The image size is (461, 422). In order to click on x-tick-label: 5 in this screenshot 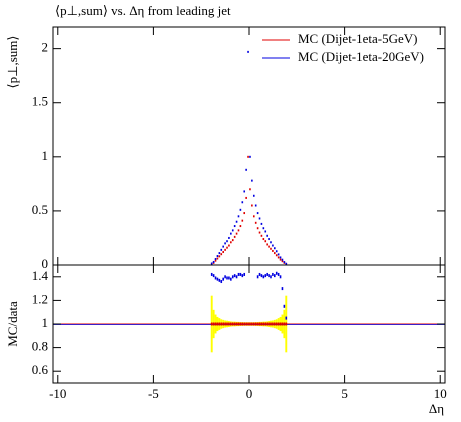, I will do `click(344, 393)`.